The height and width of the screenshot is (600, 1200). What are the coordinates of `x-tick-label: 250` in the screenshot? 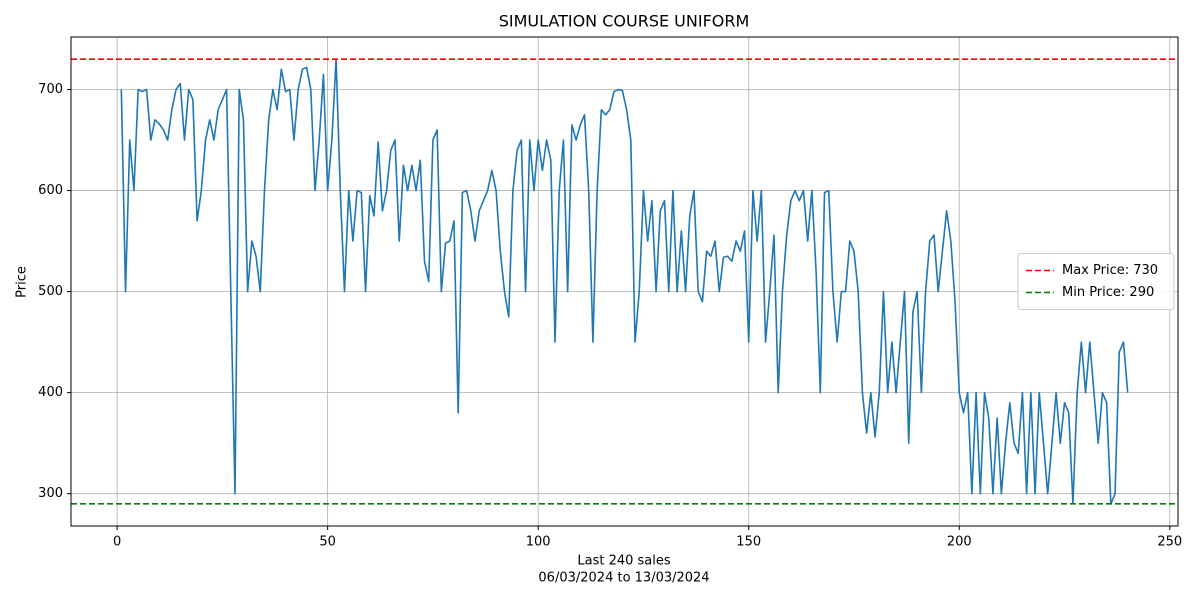 It's located at (1169, 542).